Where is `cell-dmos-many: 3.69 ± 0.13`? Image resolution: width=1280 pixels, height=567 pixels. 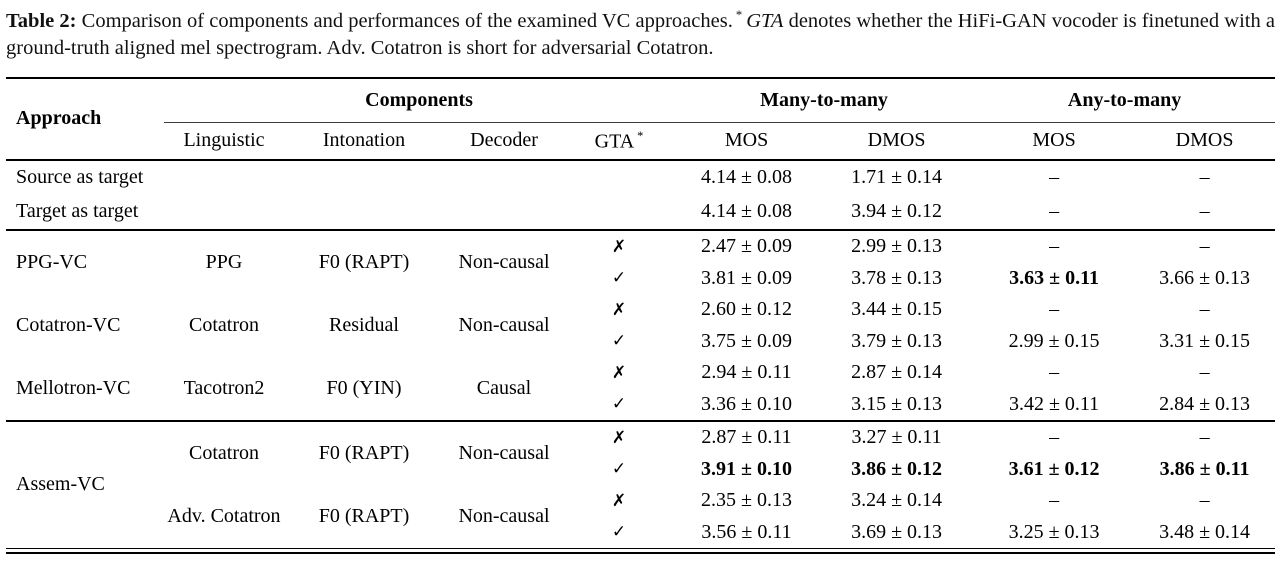 cell-dmos-many: 3.69 ± 0.13 is located at coordinates (897, 531).